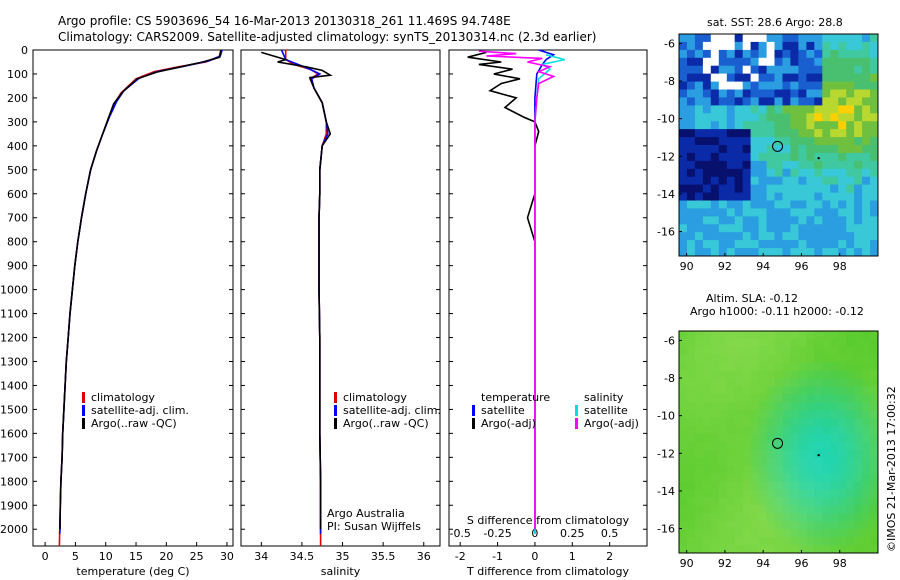  Describe the element at coordinates (424, 556) in the screenshot. I see `x-tick-label: 36` at that location.